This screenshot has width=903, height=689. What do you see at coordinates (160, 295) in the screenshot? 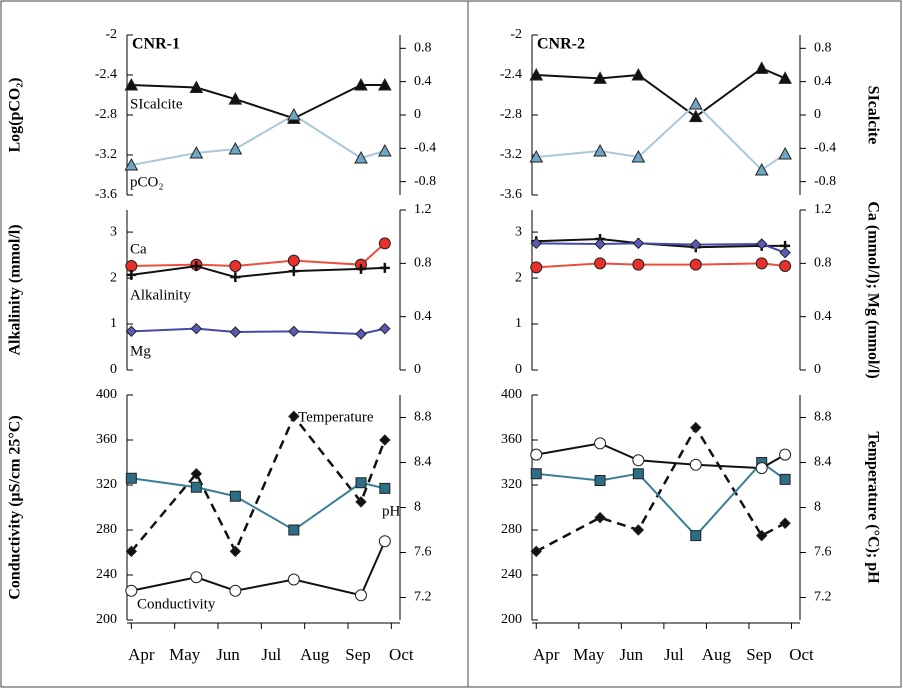
I see `series-label: Alkalinity` at bounding box center [160, 295].